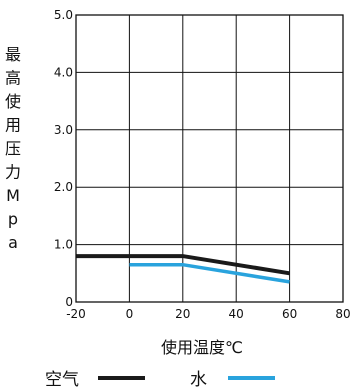 The image size is (353, 389). What do you see at coordinates (13, 195) in the screenshot?
I see `y-axis-label-char: M` at bounding box center [13, 195].